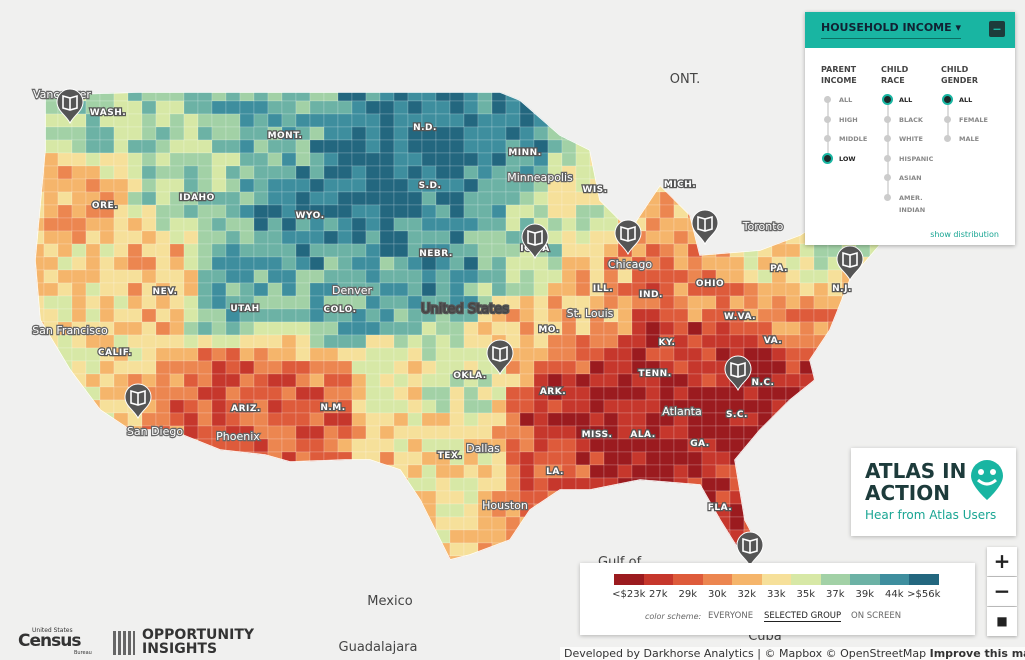 This screenshot has width=1025, height=660. I want to click on show-distribution-link: show distribution, so click(964, 234).